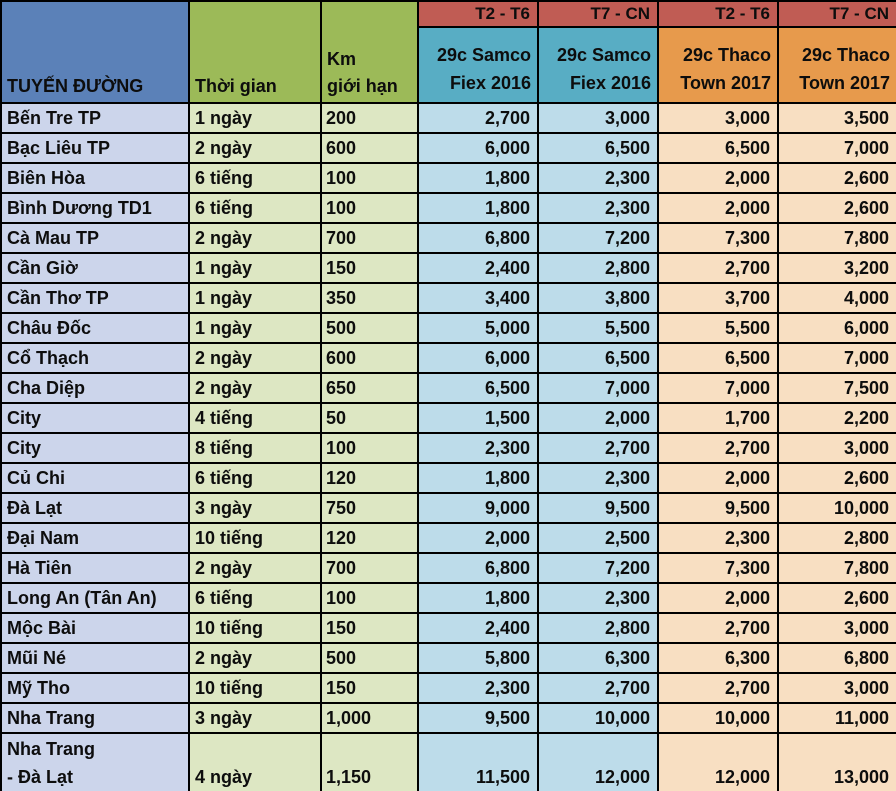 The image size is (896, 791). I want to click on km-cell: 120, so click(369, 538).